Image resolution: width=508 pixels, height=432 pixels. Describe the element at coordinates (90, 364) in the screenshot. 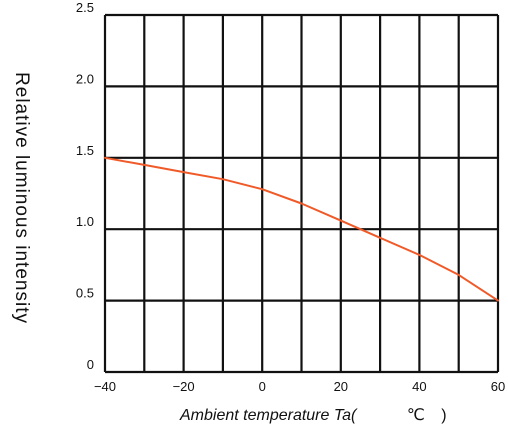

I see `y-tick-label: 0` at that location.